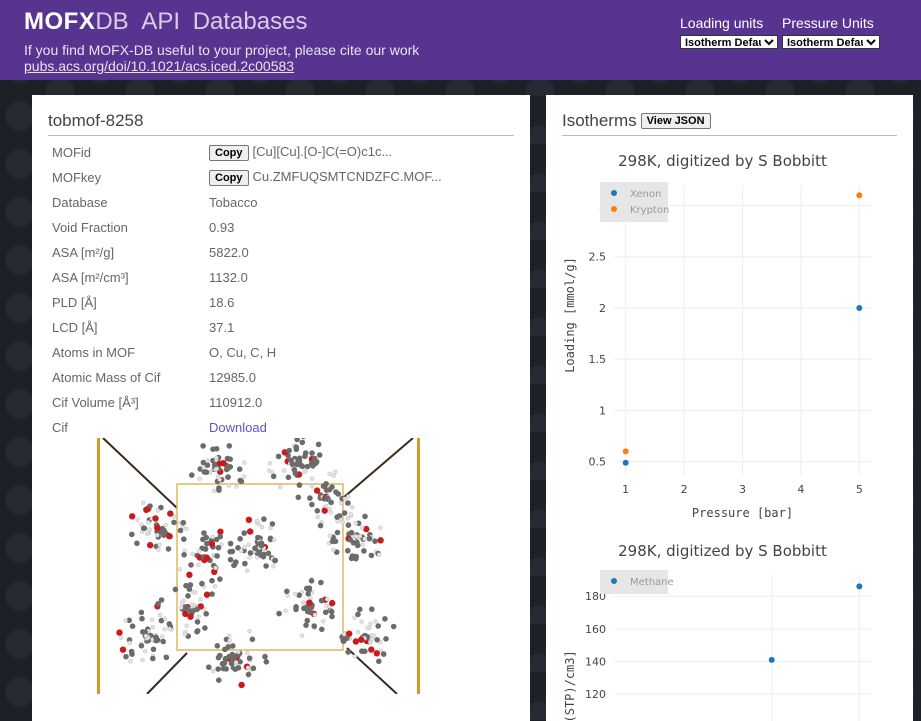 The image size is (921, 721). Describe the element at coordinates (282, 277) in the screenshot. I see `property-row: ASA [m²/cm³] 1132.0` at that location.